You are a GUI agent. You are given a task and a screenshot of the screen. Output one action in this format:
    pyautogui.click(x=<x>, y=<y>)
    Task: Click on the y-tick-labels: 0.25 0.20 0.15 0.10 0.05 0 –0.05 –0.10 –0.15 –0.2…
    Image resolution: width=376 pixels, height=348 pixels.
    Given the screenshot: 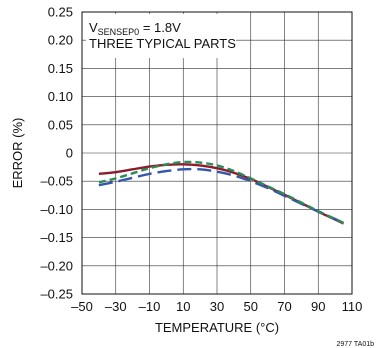 What is the action you would take?
    pyautogui.click(x=56, y=153)
    